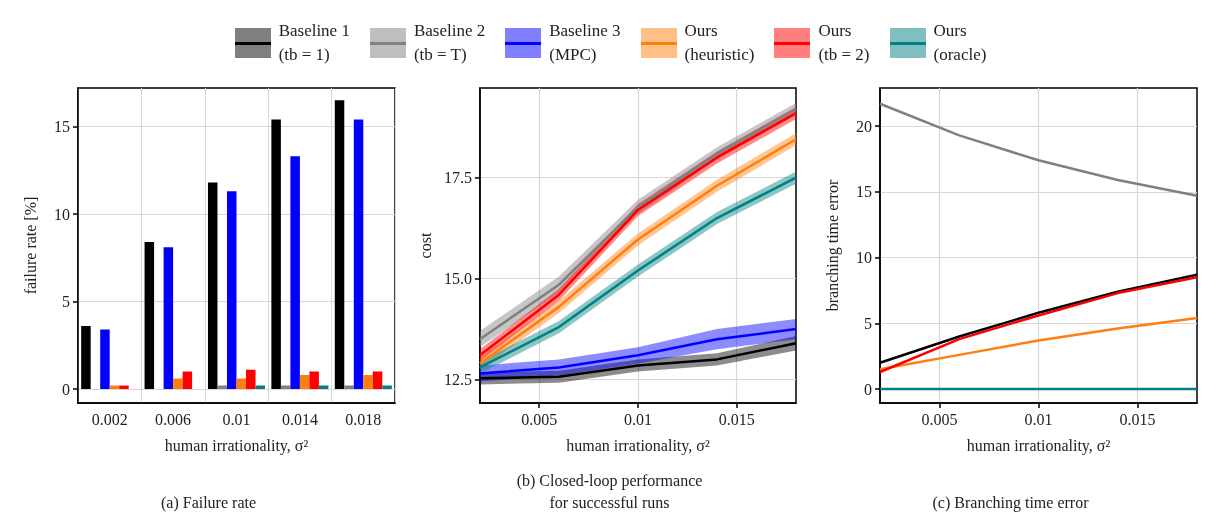  I want to click on x-tick-label: 0.018, so click(363, 419).